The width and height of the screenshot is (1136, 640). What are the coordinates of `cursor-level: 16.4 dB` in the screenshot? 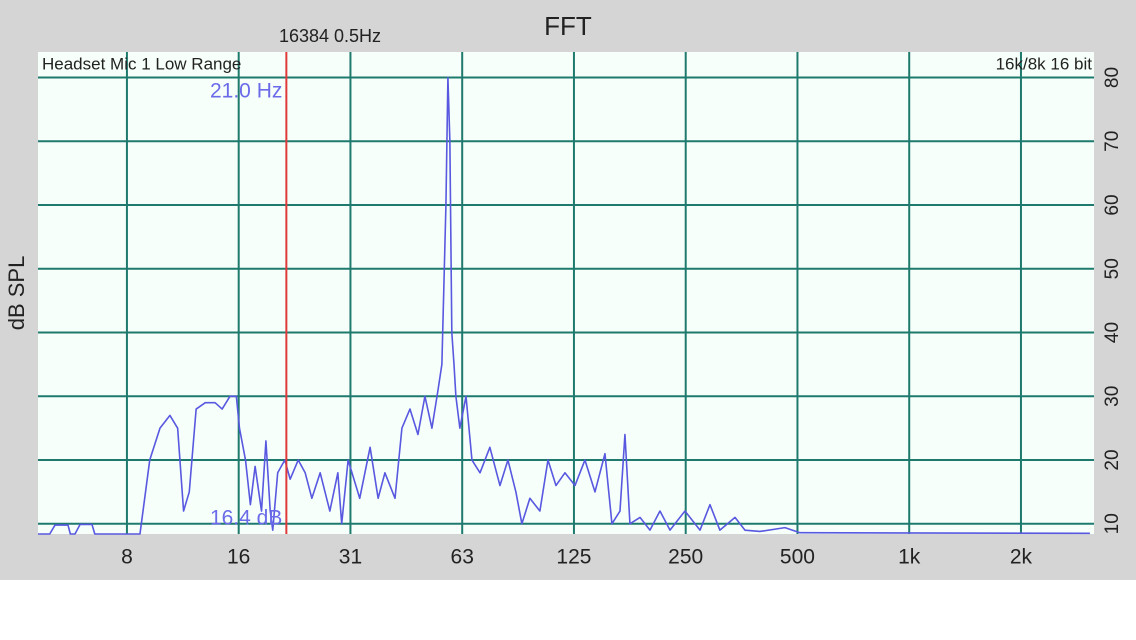 It's located at (246, 518).